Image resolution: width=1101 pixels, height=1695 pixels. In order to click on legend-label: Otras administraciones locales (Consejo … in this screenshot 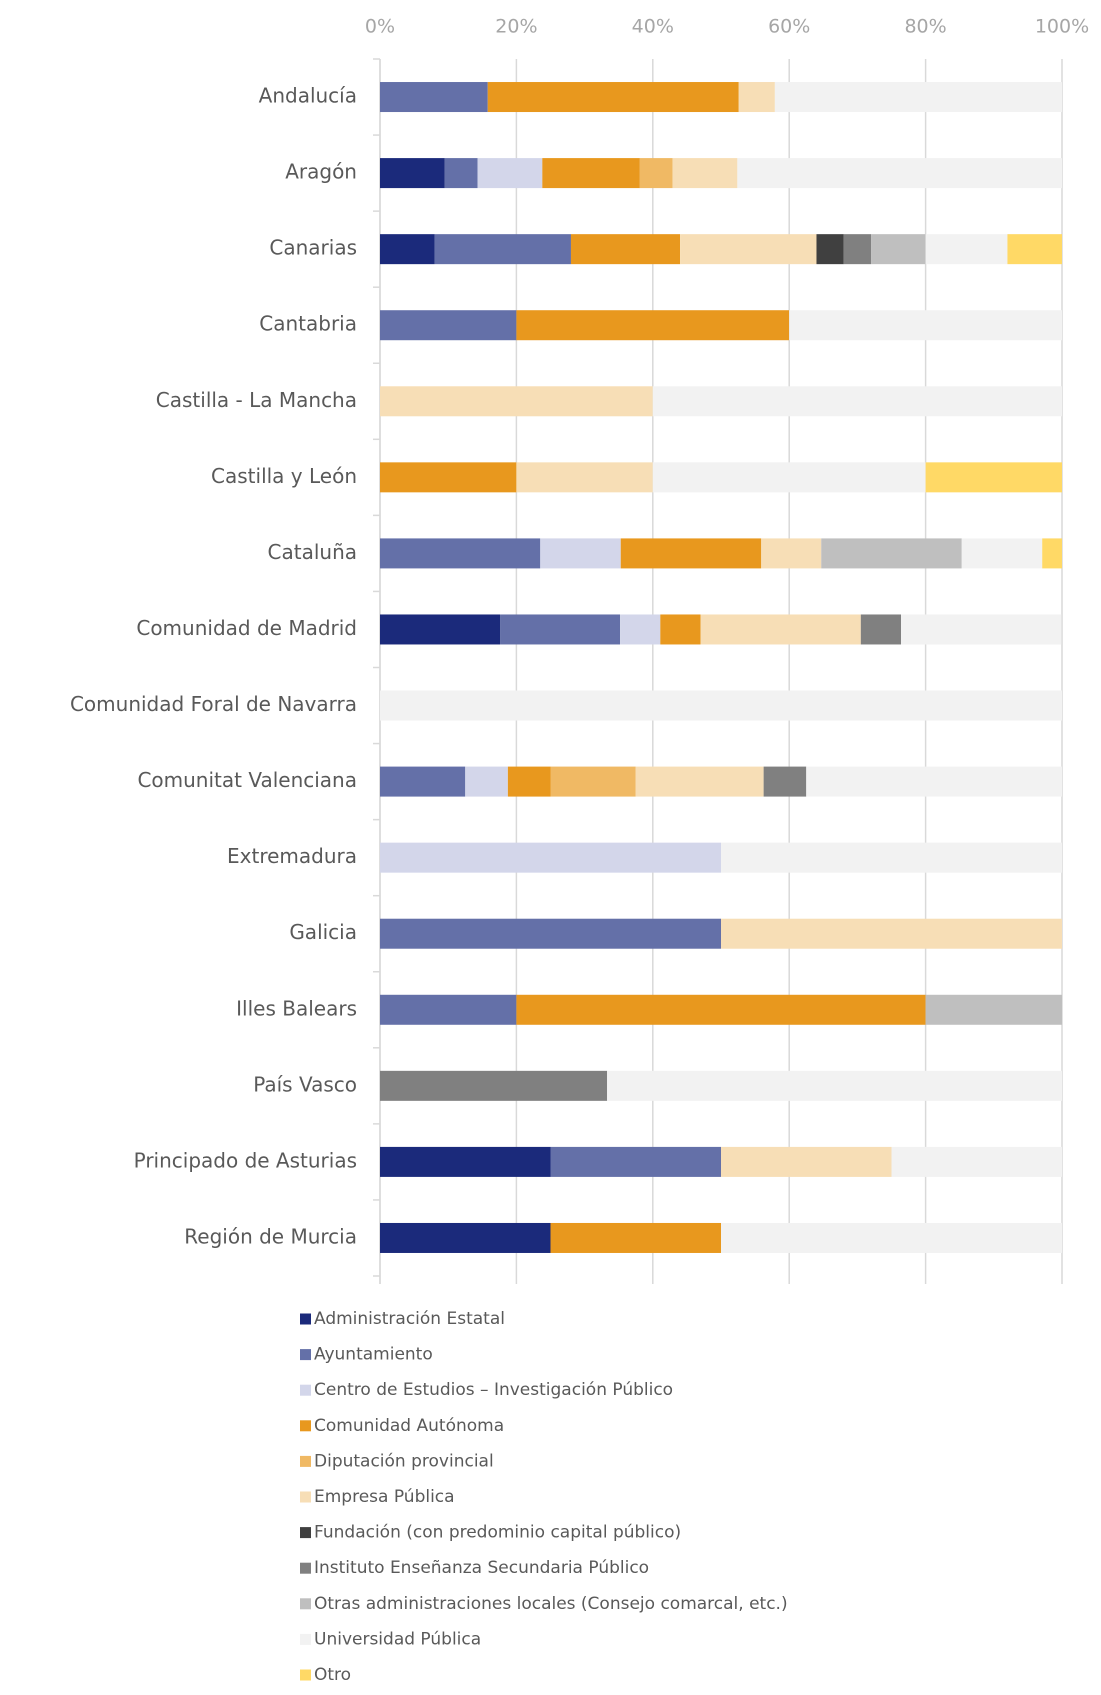, I will do `click(551, 1604)`.